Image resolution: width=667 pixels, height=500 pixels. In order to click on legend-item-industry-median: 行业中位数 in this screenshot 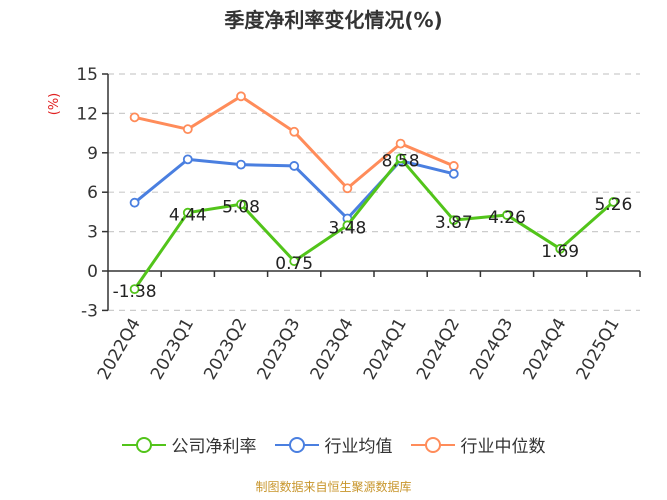, I will do `click(478, 444)`.